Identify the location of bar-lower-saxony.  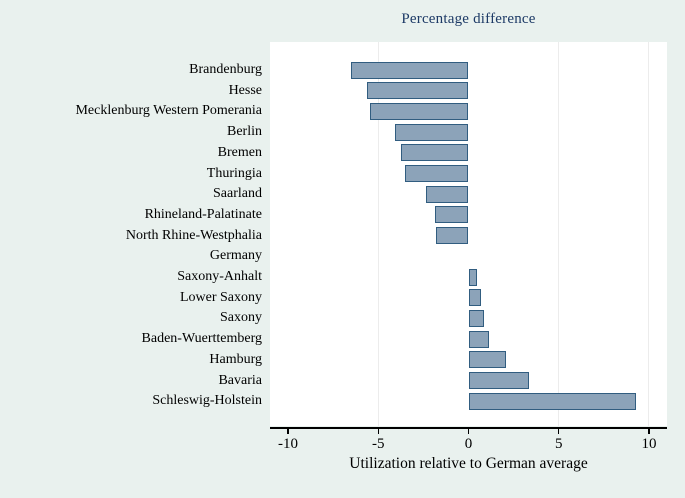
(475, 298).